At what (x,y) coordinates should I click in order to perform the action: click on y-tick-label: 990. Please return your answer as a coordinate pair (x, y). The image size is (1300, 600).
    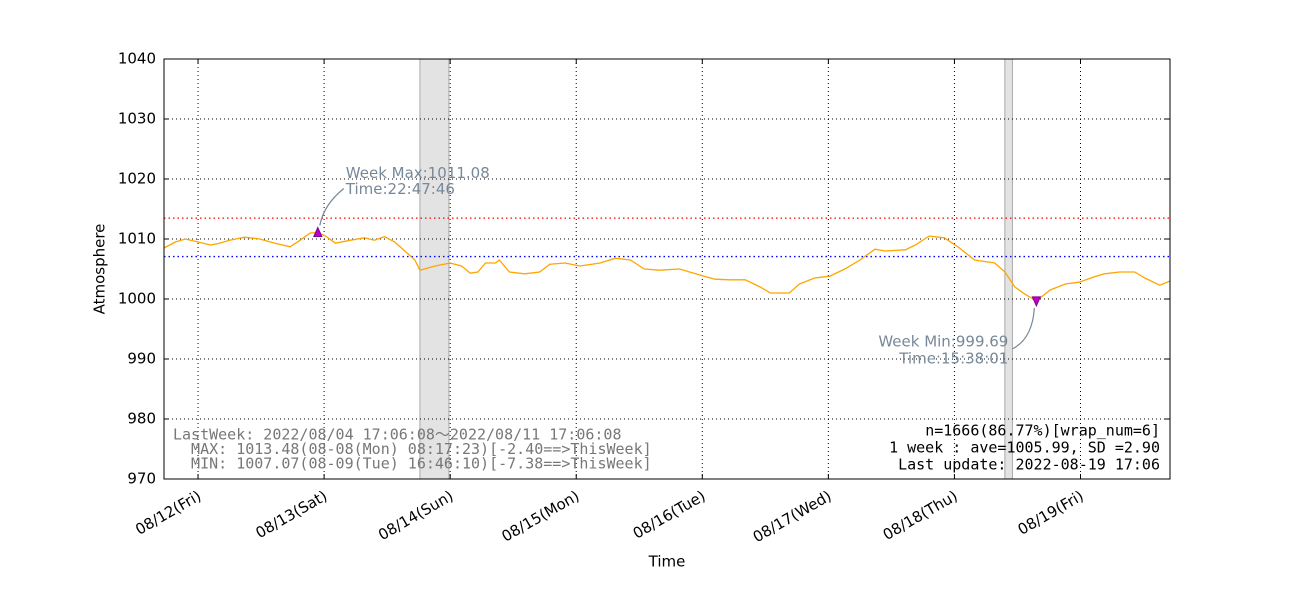
    Looking at the image, I should click on (141, 359).